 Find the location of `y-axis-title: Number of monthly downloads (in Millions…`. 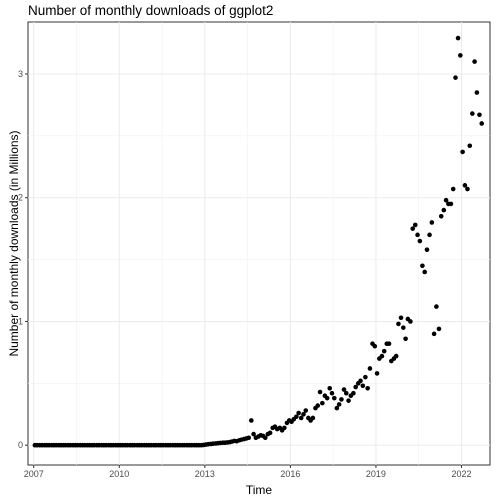

y-axis-title: Number of monthly downloads (in Millions… is located at coordinates (14, 243).